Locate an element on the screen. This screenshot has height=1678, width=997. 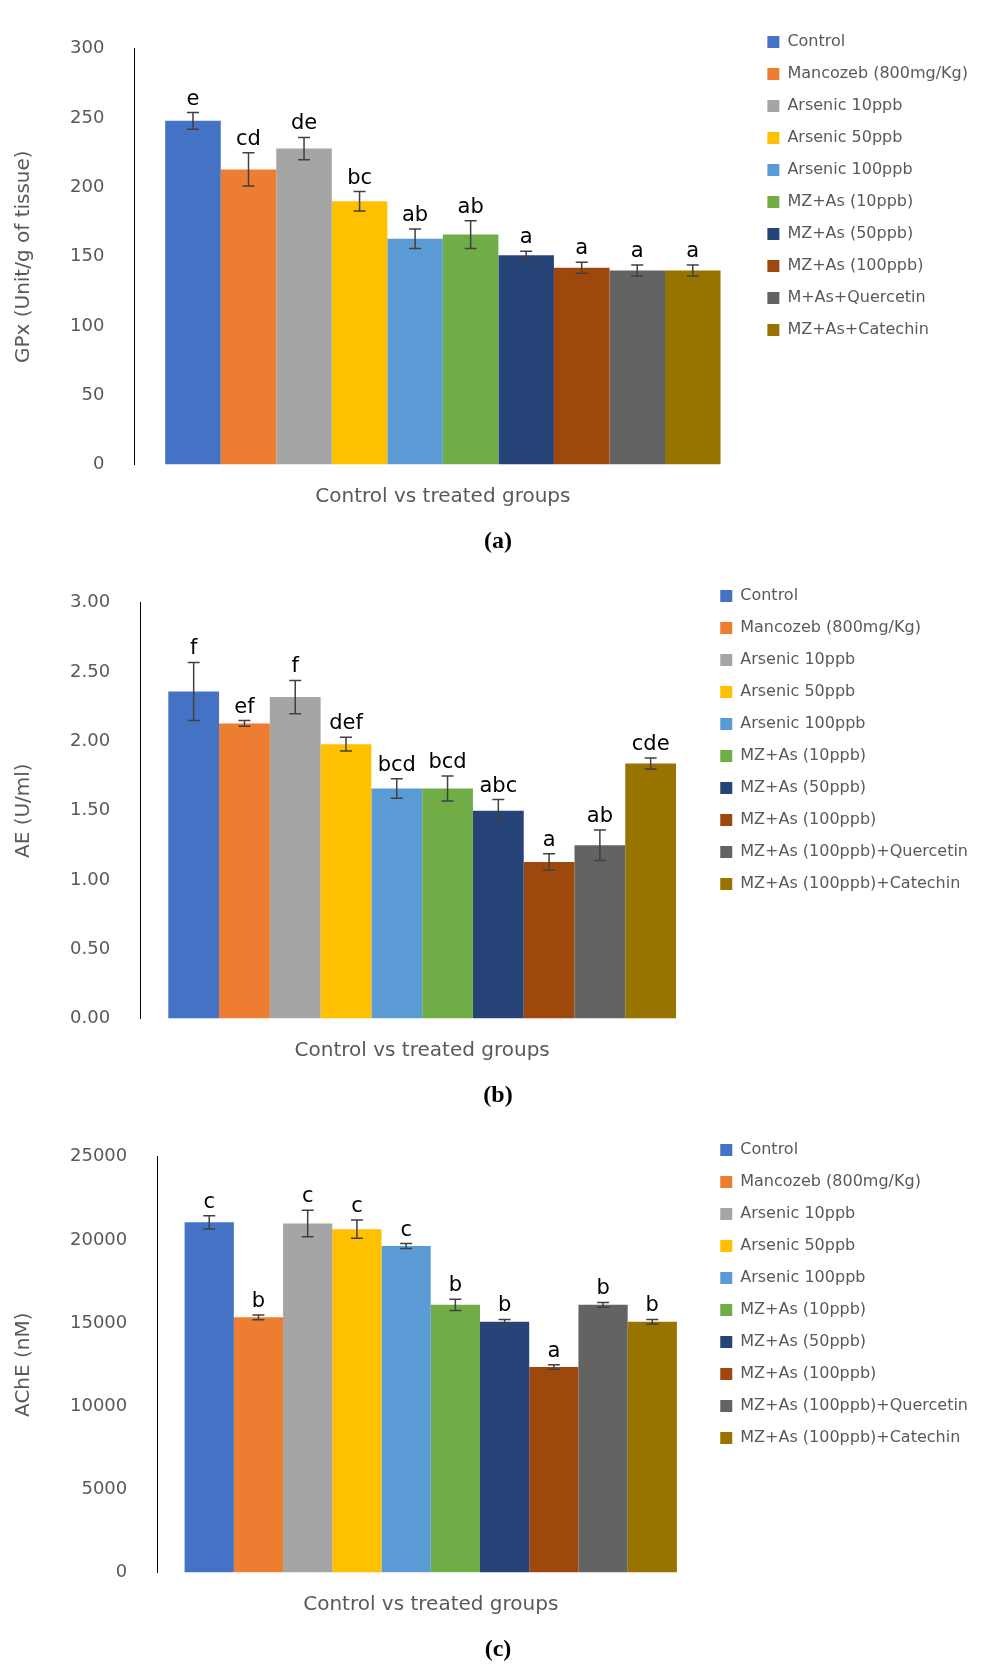
y-tick-label: 250 is located at coordinates (87, 116).